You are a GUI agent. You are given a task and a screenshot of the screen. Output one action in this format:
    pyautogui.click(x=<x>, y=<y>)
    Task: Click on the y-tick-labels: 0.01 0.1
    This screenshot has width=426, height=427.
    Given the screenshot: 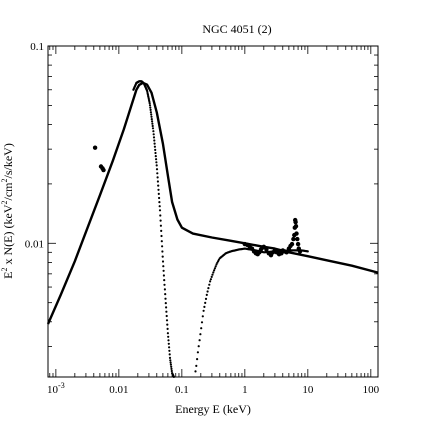 What is the action you would take?
    pyautogui.click(x=34, y=145)
    